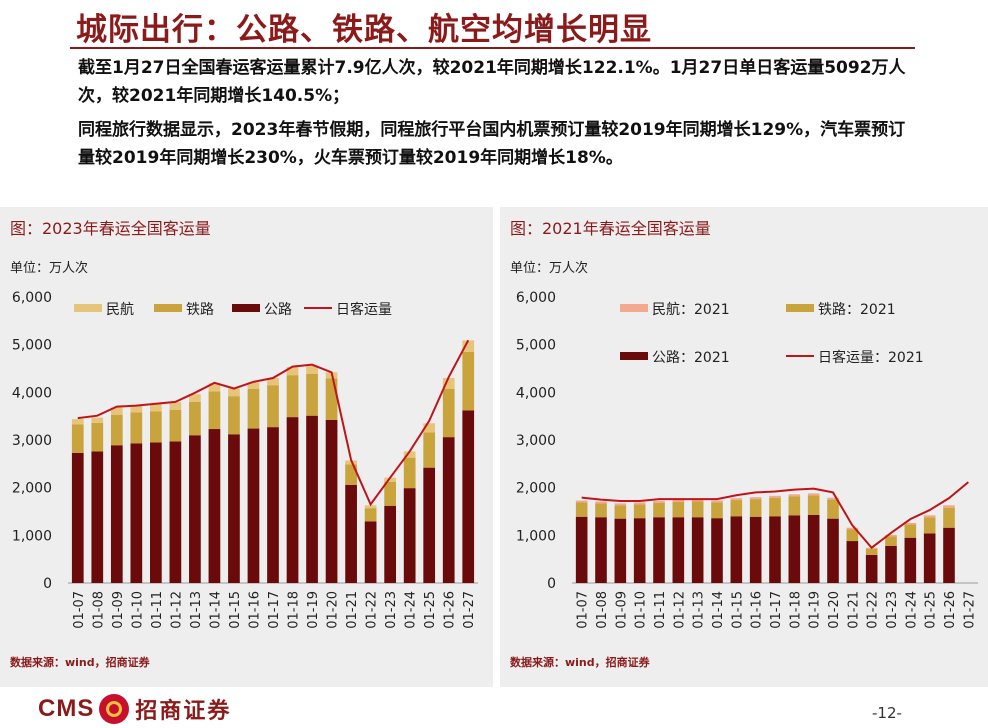 The image size is (988, 728). What do you see at coordinates (610, 228) in the screenshot?
I see `chart-title: 图：2021年春运全国客运量` at bounding box center [610, 228].